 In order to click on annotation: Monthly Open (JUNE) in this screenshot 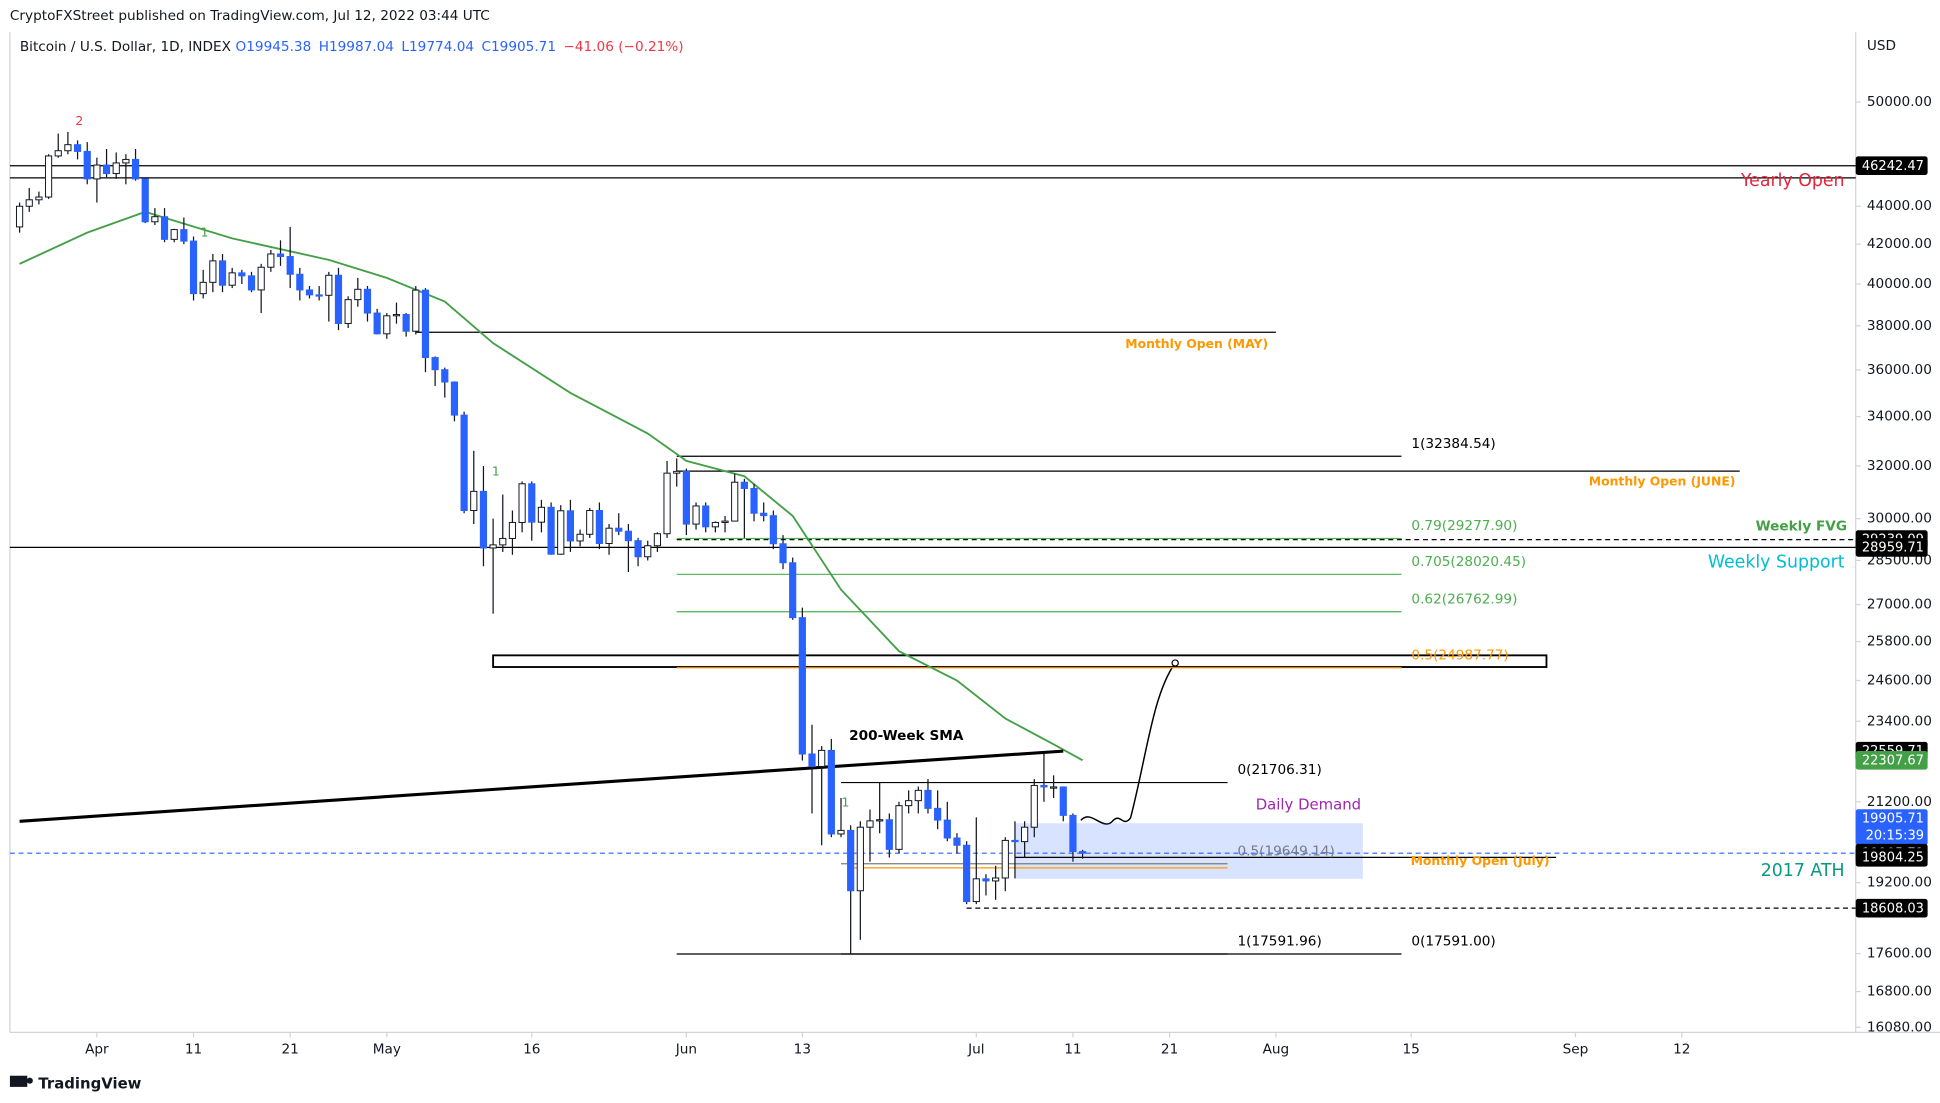, I will do `click(1662, 481)`.